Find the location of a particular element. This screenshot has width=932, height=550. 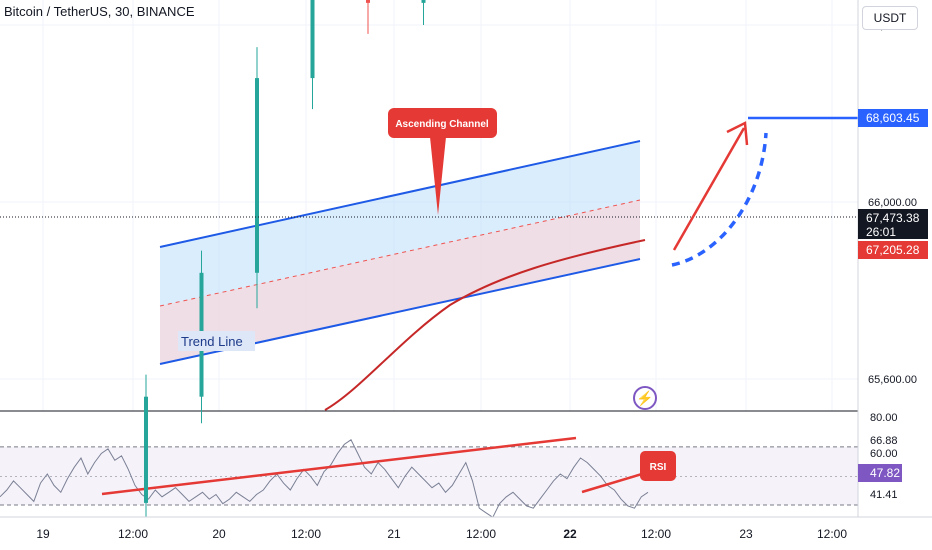

ma-value-label: 67,205.28 is located at coordinates (893, 250).